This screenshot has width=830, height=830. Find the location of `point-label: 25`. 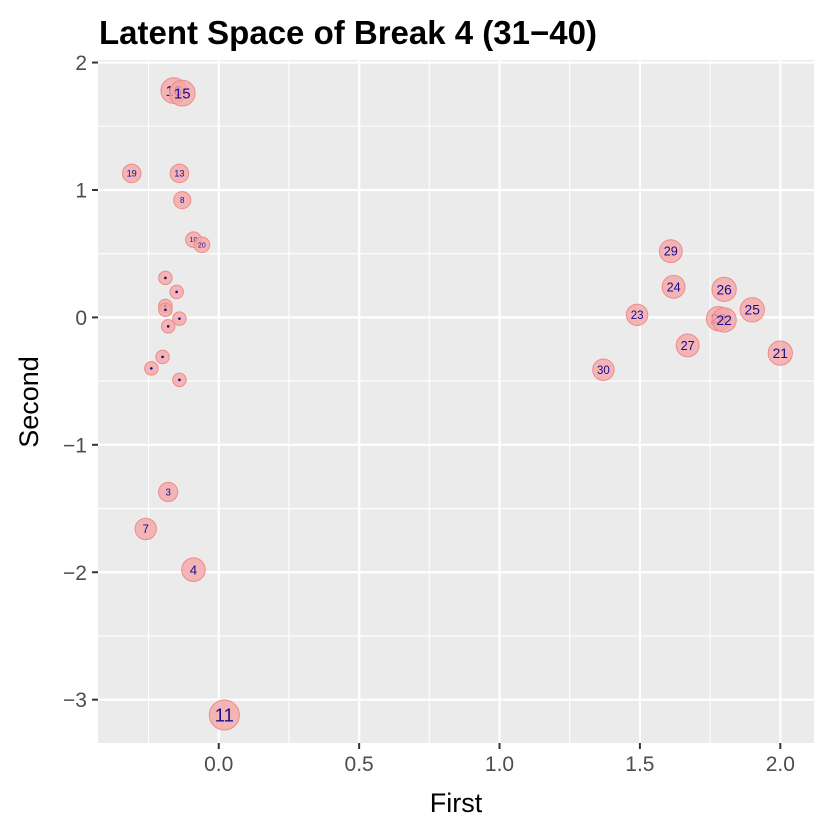

point-label: 25 is located at coordinates (753, 310).